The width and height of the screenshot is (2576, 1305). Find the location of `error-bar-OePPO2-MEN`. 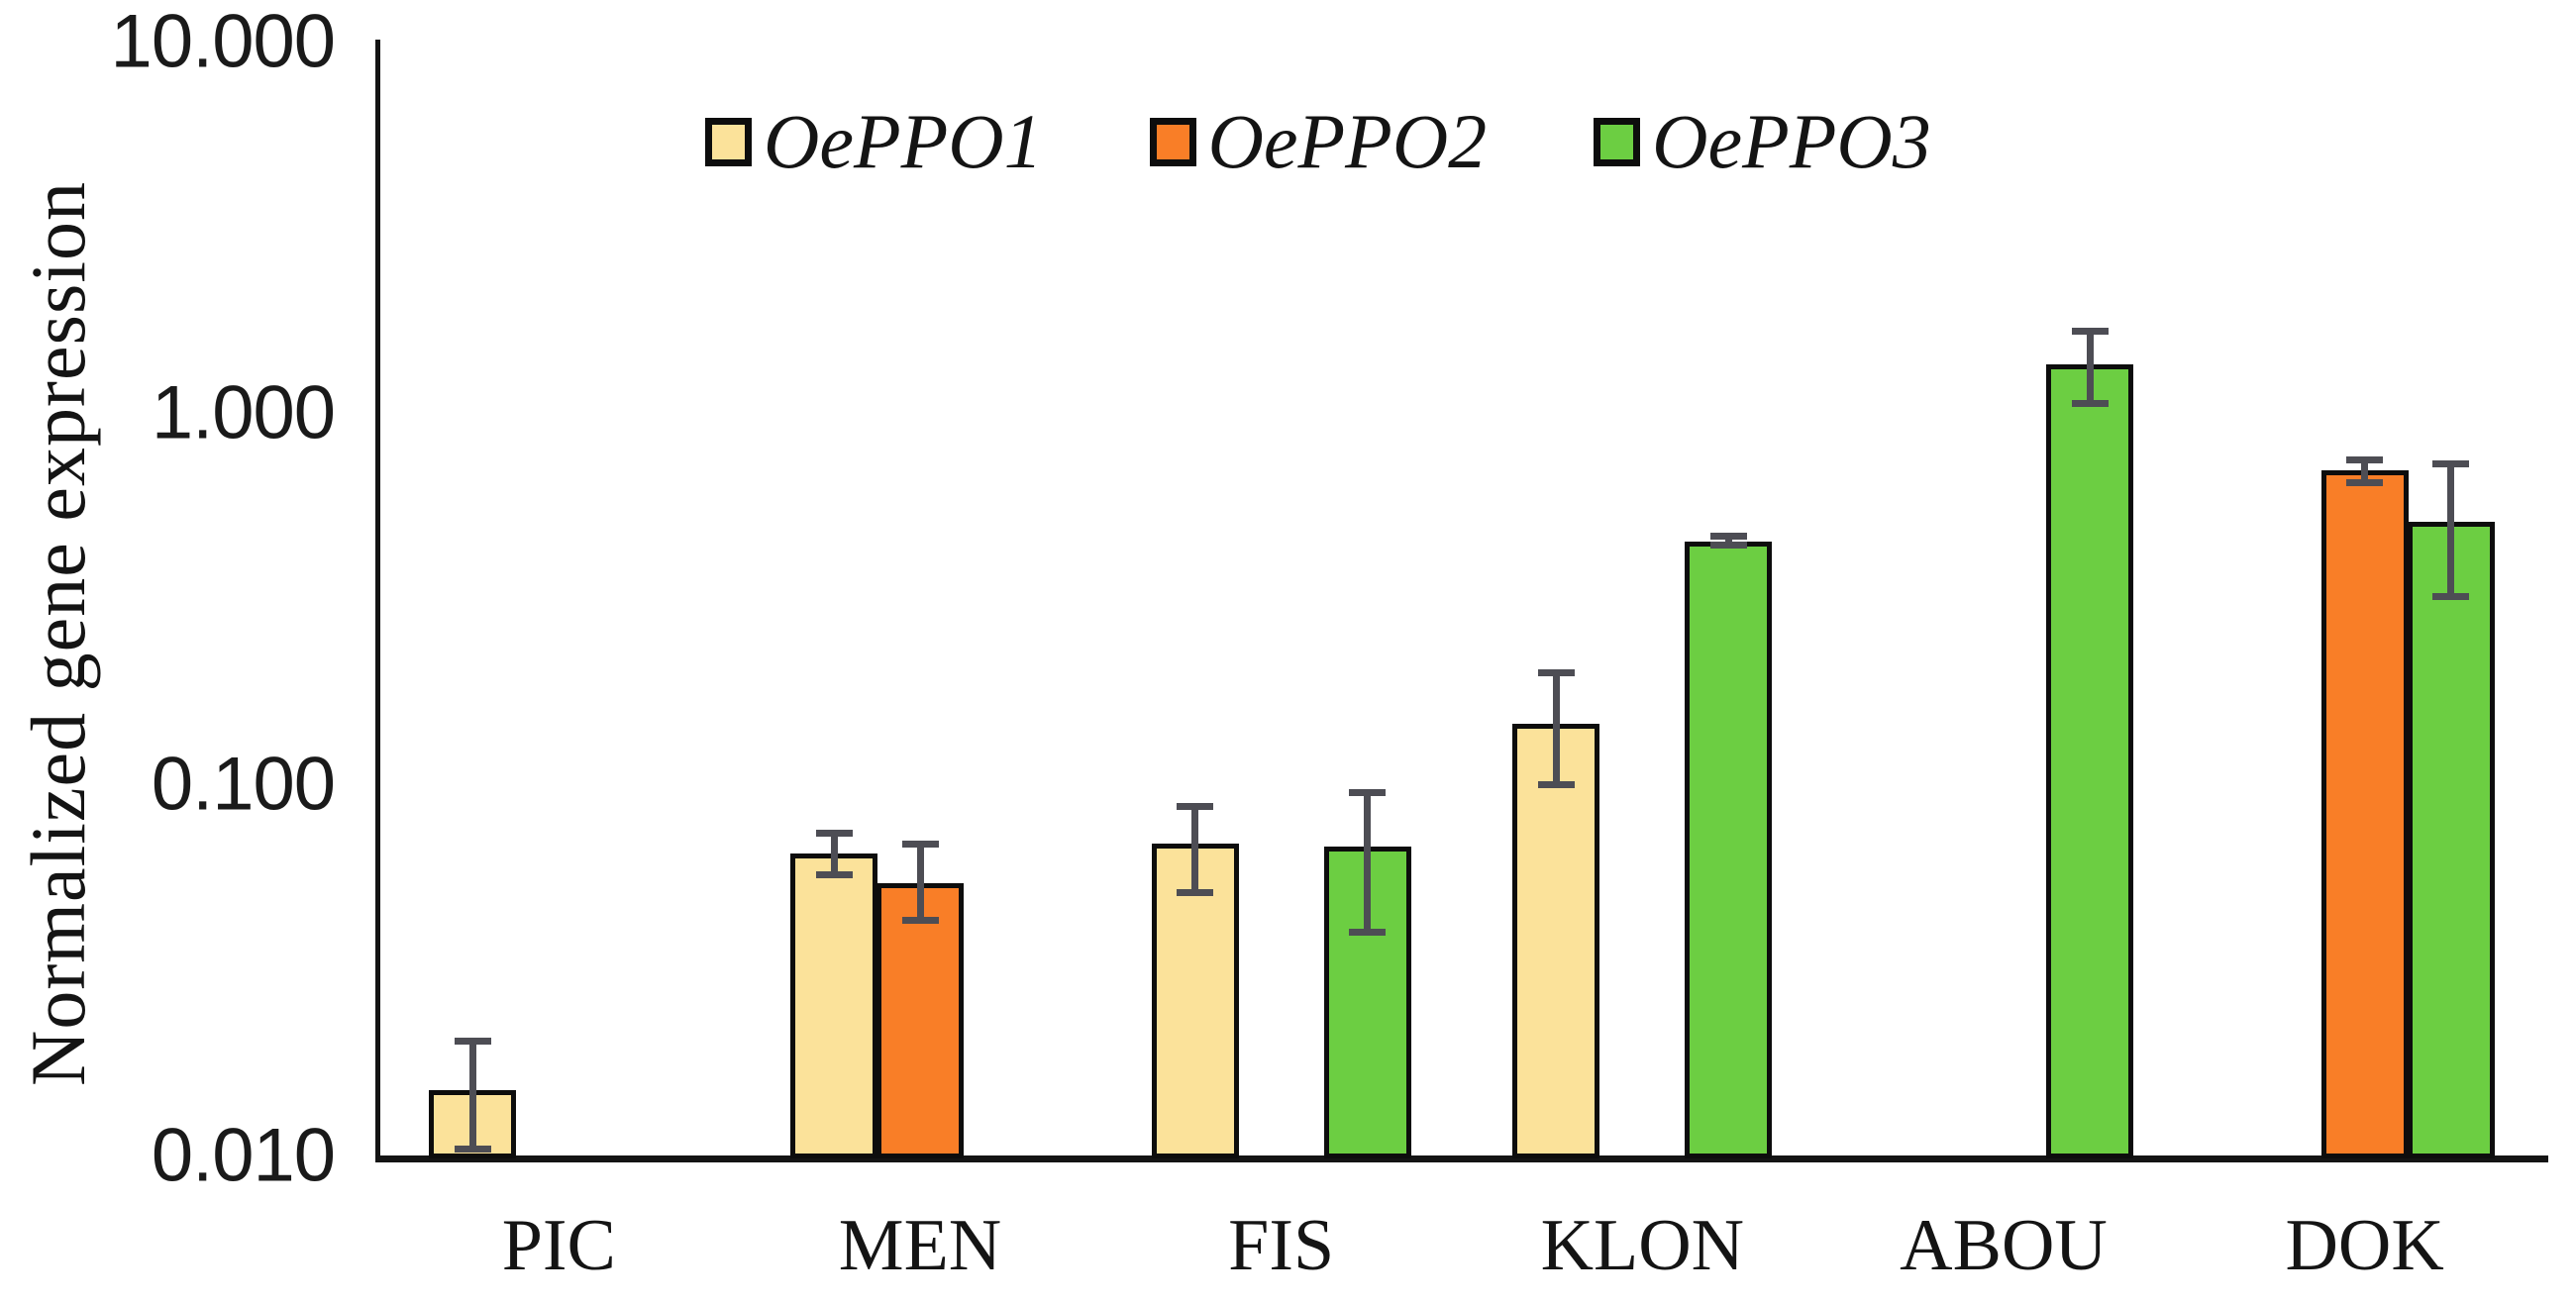

error-bar-OePPO2-MEN is located at coordinates (920, 882).